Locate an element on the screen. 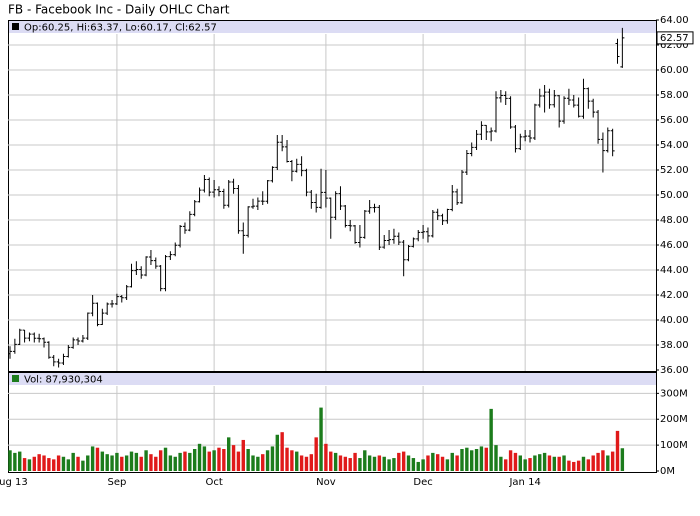 This screenshot has height=516, width=700. y-tick-label: 100M is located at coordinates (674, 445).